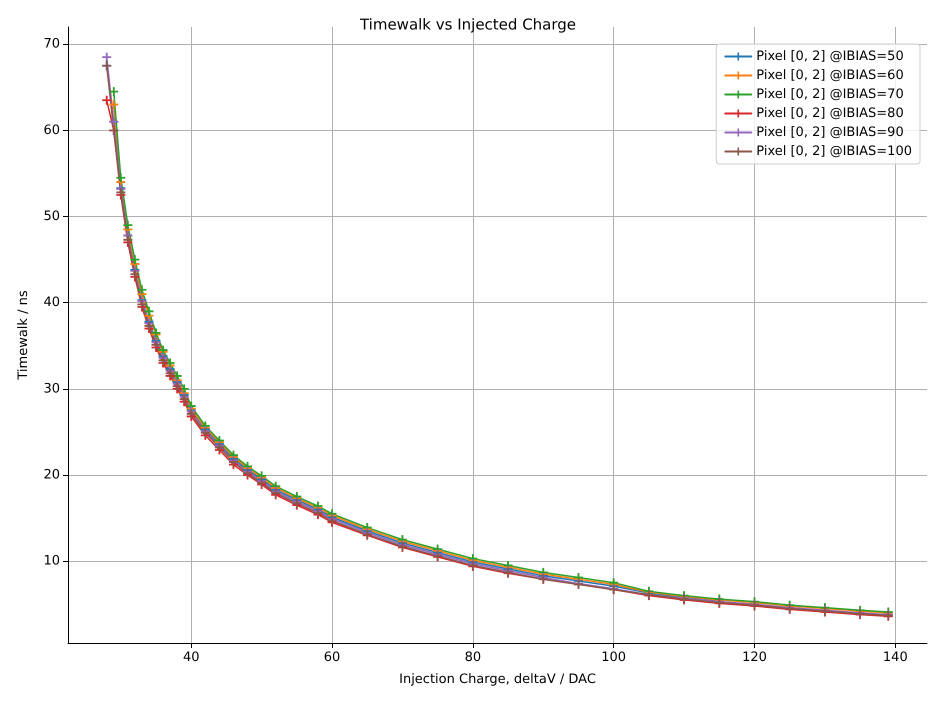 The image size is (936, 701). What do you see at coordinates (830, 56) in the screenshot?
I see `legend-label: Pixel [0, 2] @IBIAS=50` at bounding box center [830, 56].